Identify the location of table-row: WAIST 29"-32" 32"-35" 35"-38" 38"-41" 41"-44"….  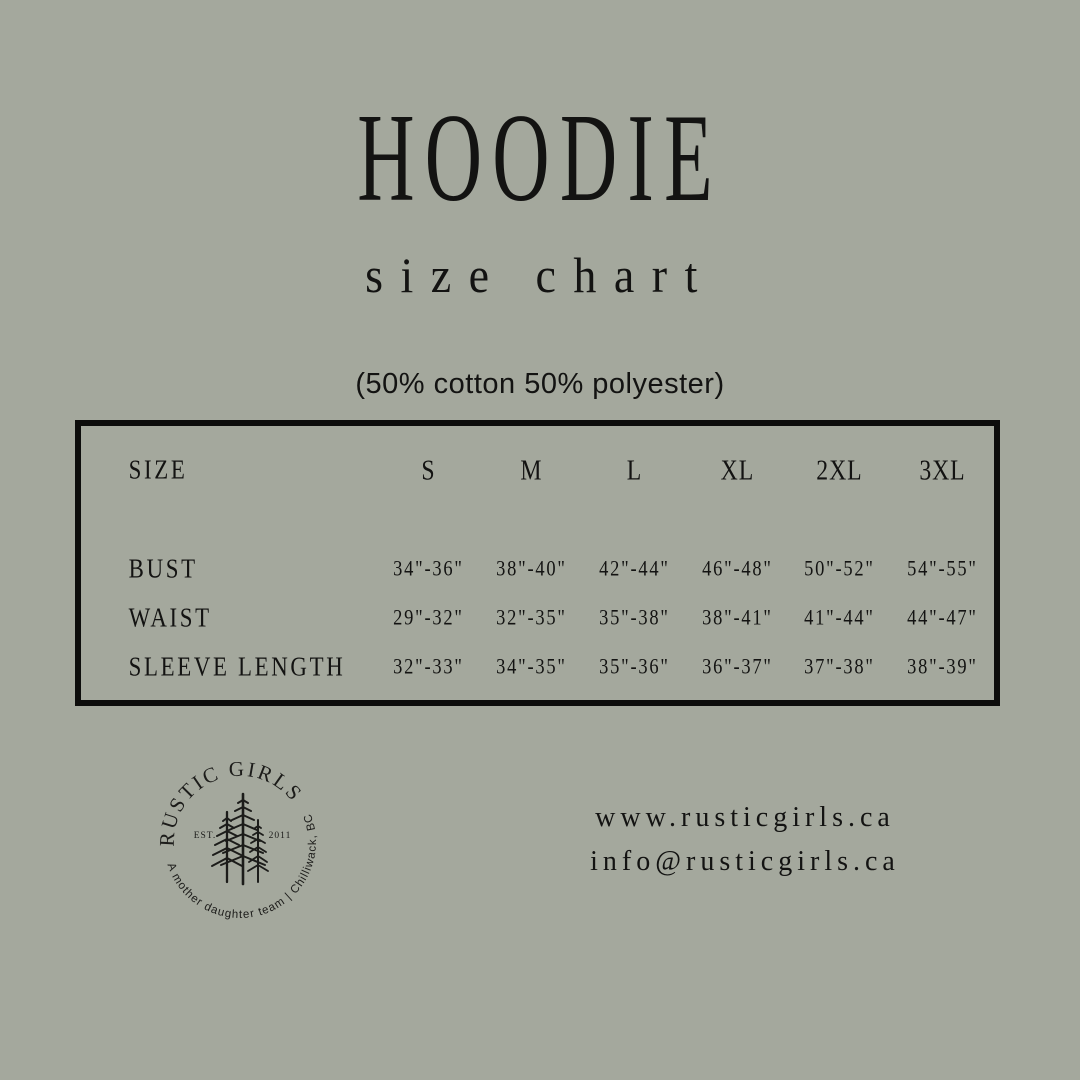
(537, 617).